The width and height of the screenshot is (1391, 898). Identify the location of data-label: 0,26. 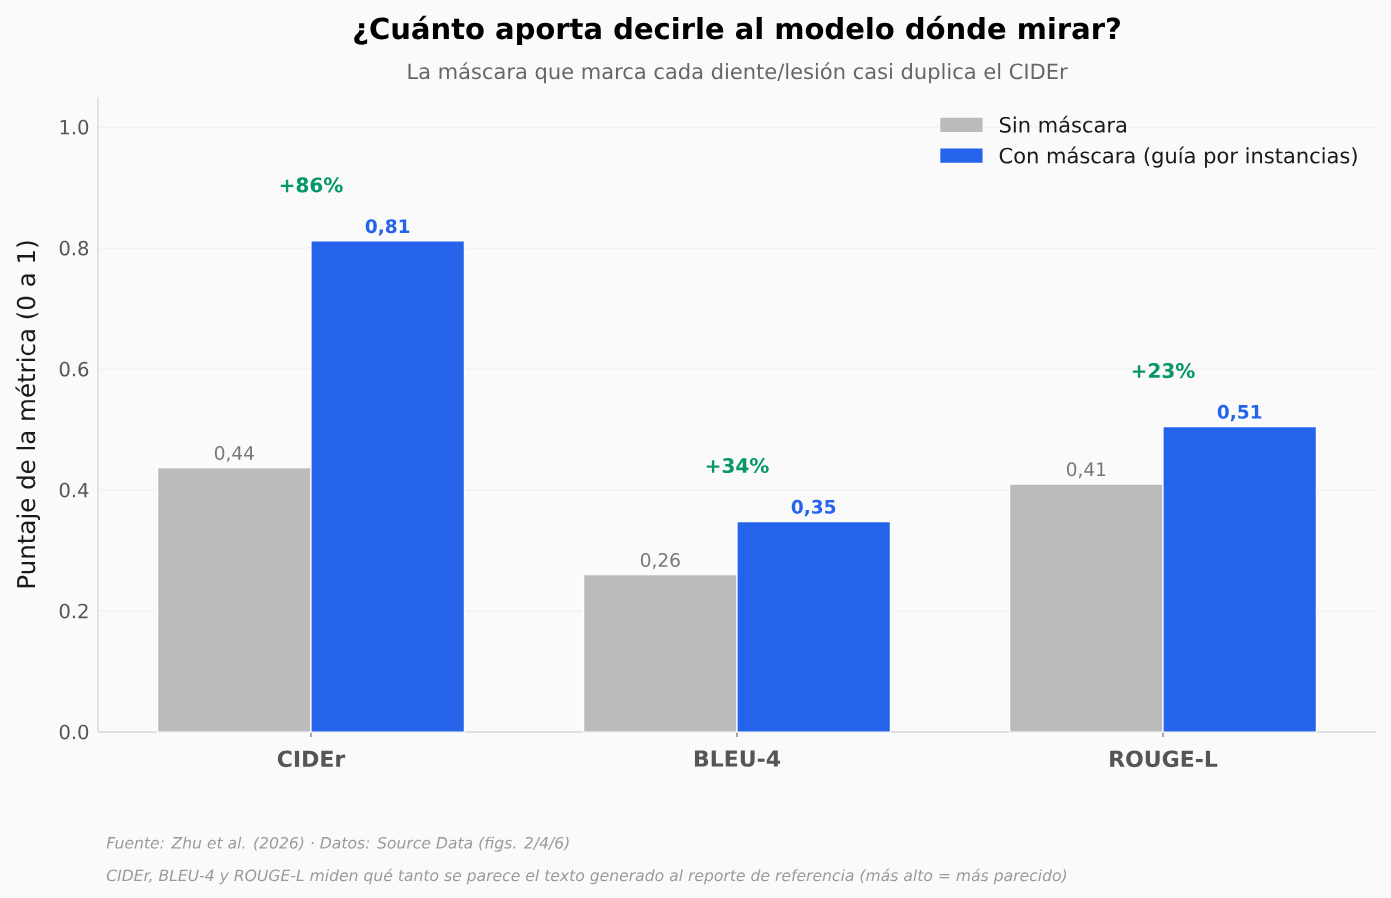
(660, 561).